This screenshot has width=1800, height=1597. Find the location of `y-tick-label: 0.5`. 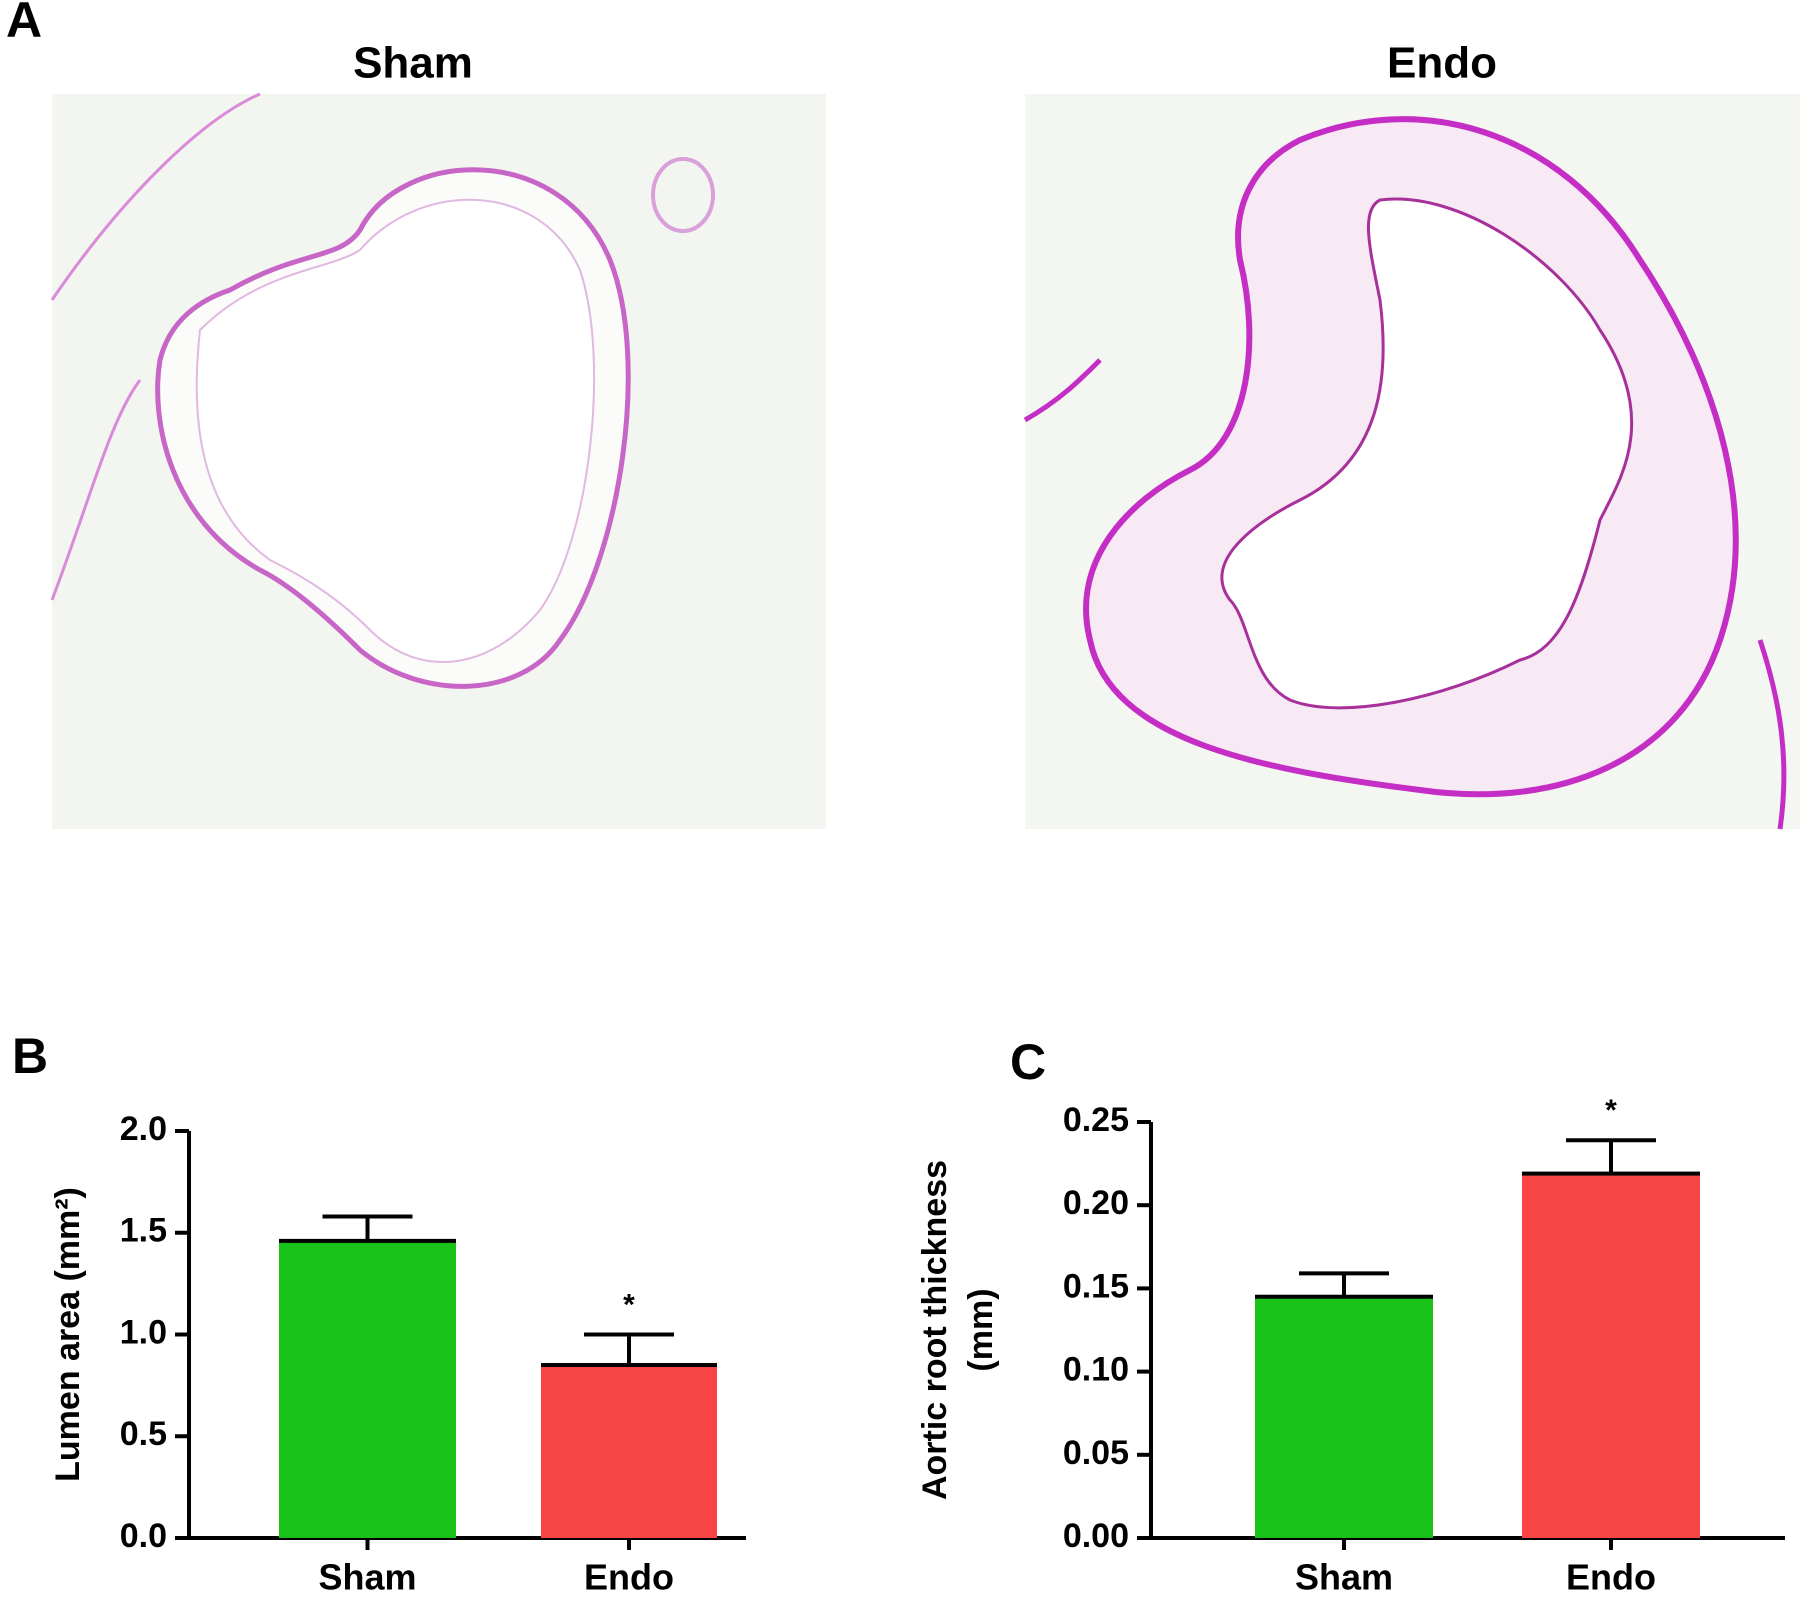

y-tick-label: 0.5 is located at coordinates (143, 1434).